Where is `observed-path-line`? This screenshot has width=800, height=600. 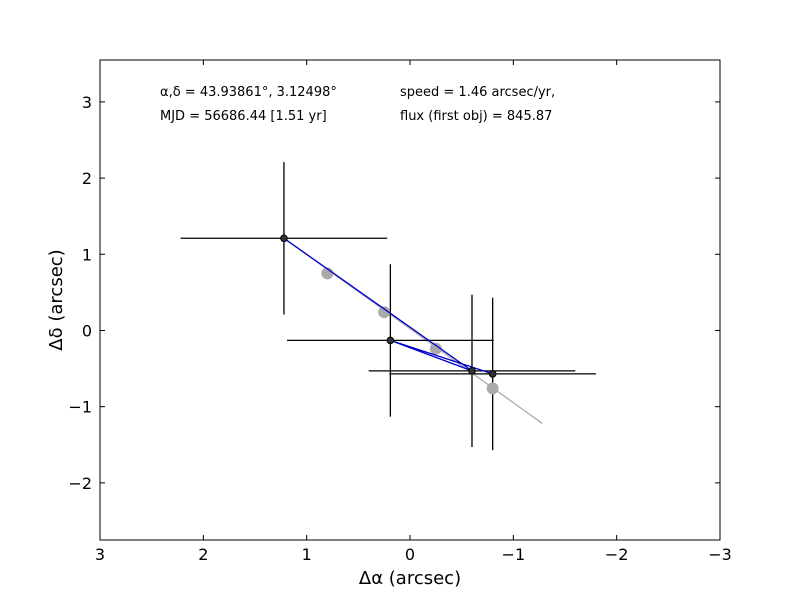
observed-path-line is located at coordinates (388, 306).